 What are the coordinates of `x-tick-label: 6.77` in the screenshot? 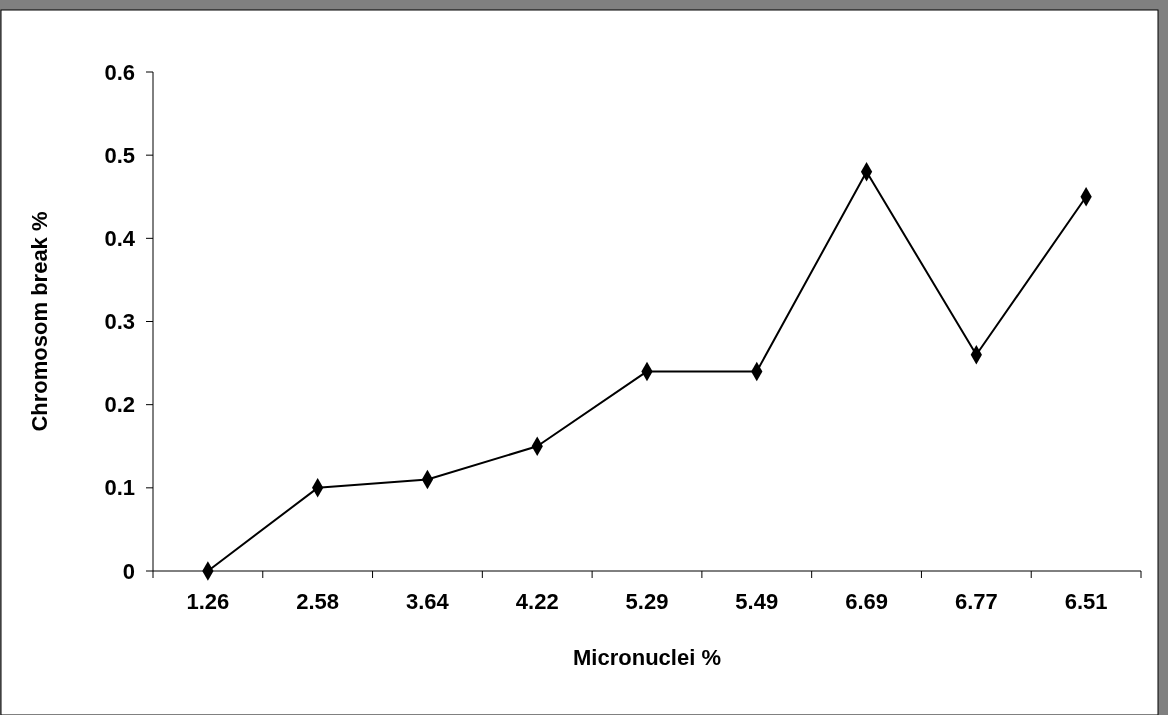 It's located at (976, 601).